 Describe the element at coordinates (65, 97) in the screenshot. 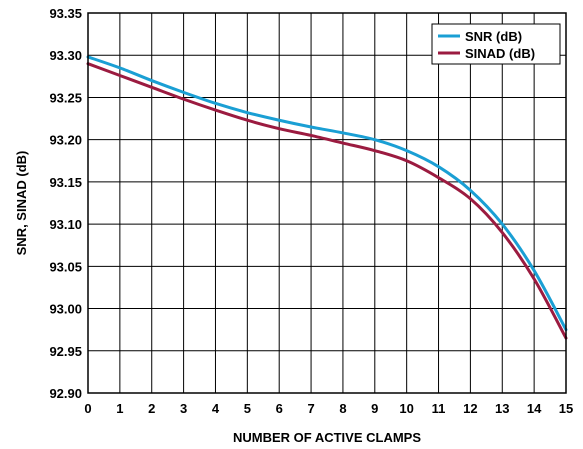

I see `y-tick-label: 93.25` at that location.